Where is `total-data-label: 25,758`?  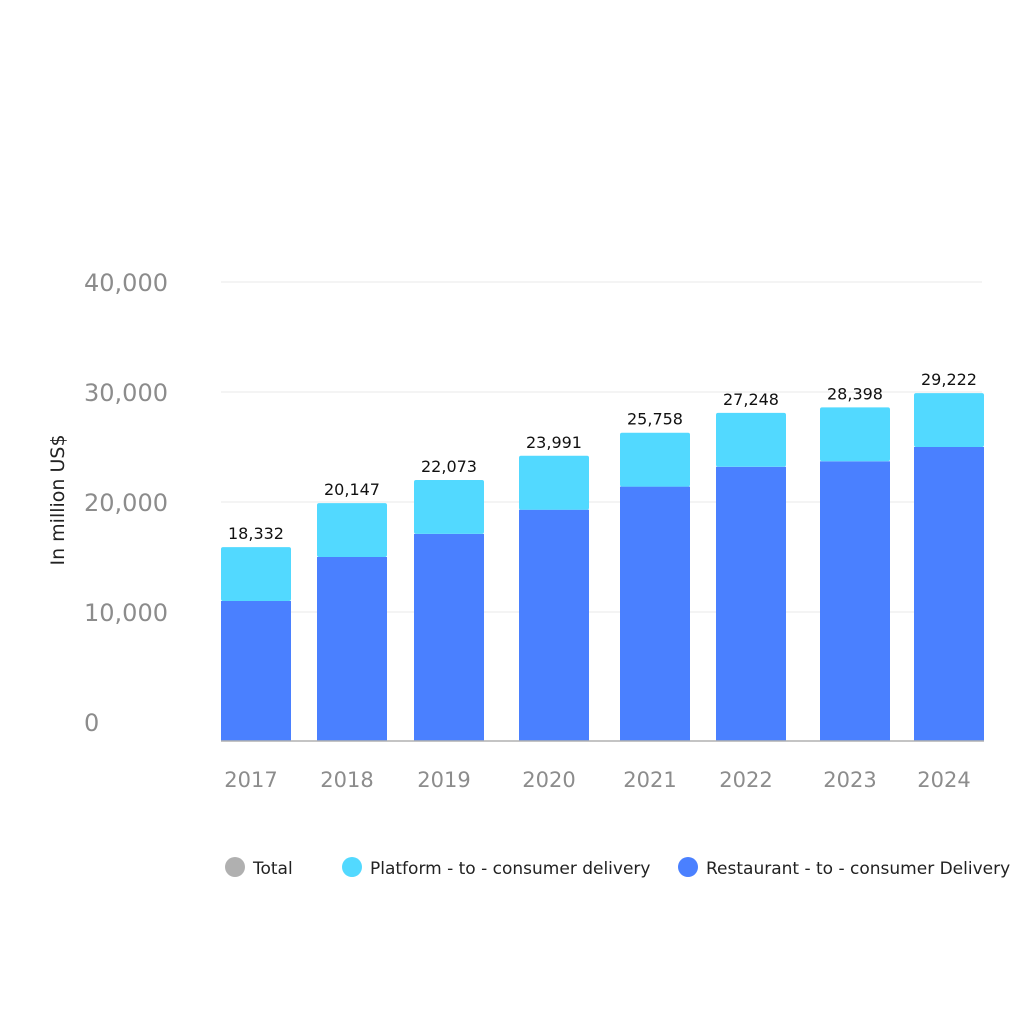
total-data-label: 25,758 is located at coordinates (655, 419).